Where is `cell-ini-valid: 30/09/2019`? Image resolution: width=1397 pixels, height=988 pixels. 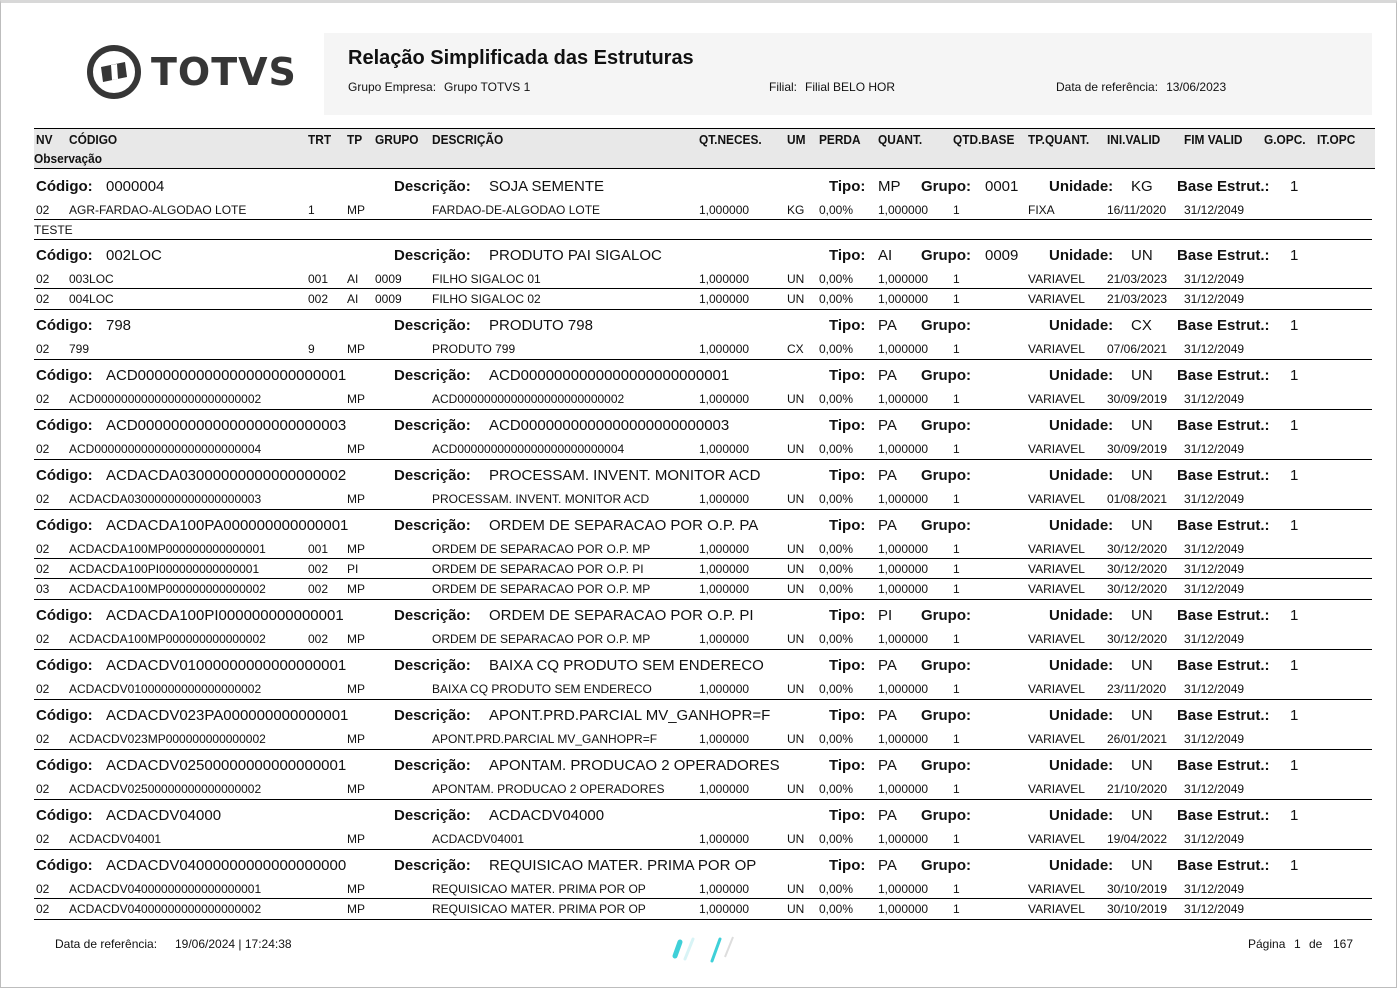
cell-ini-valid: 30/09/2019 is located at coordinates (1137, 399).